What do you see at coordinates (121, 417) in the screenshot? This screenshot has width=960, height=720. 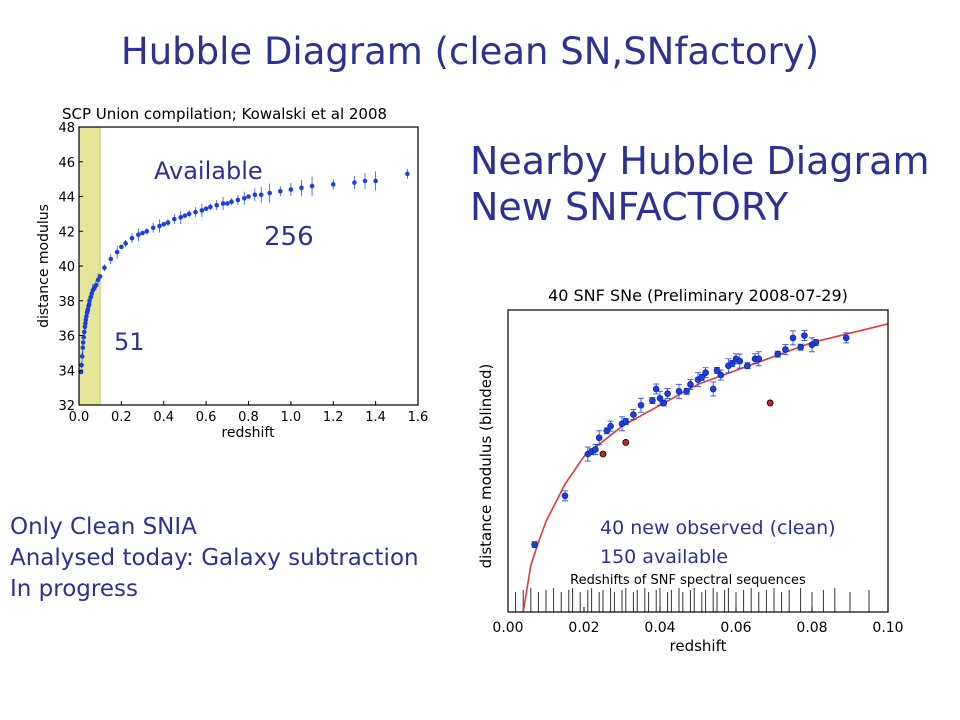 I see `union-x-tick-label: 0.2` at bounding box center [121, 417].